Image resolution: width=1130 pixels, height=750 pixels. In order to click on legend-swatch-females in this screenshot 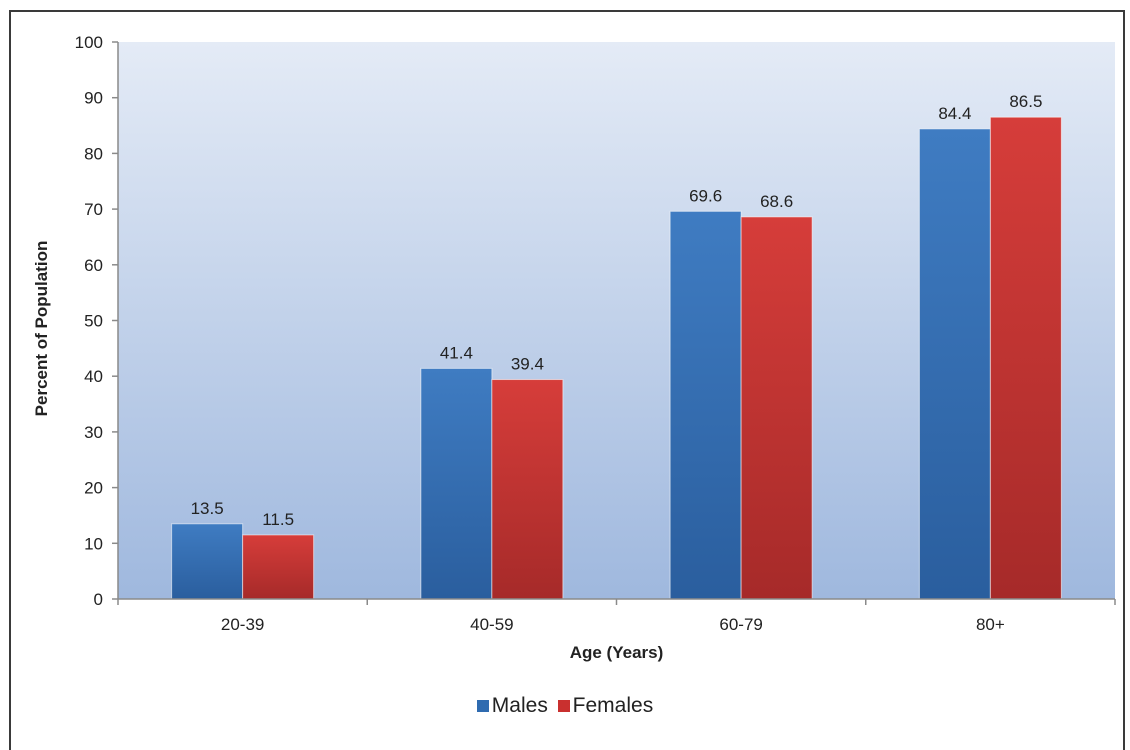, I will do `click(563, 706)`.